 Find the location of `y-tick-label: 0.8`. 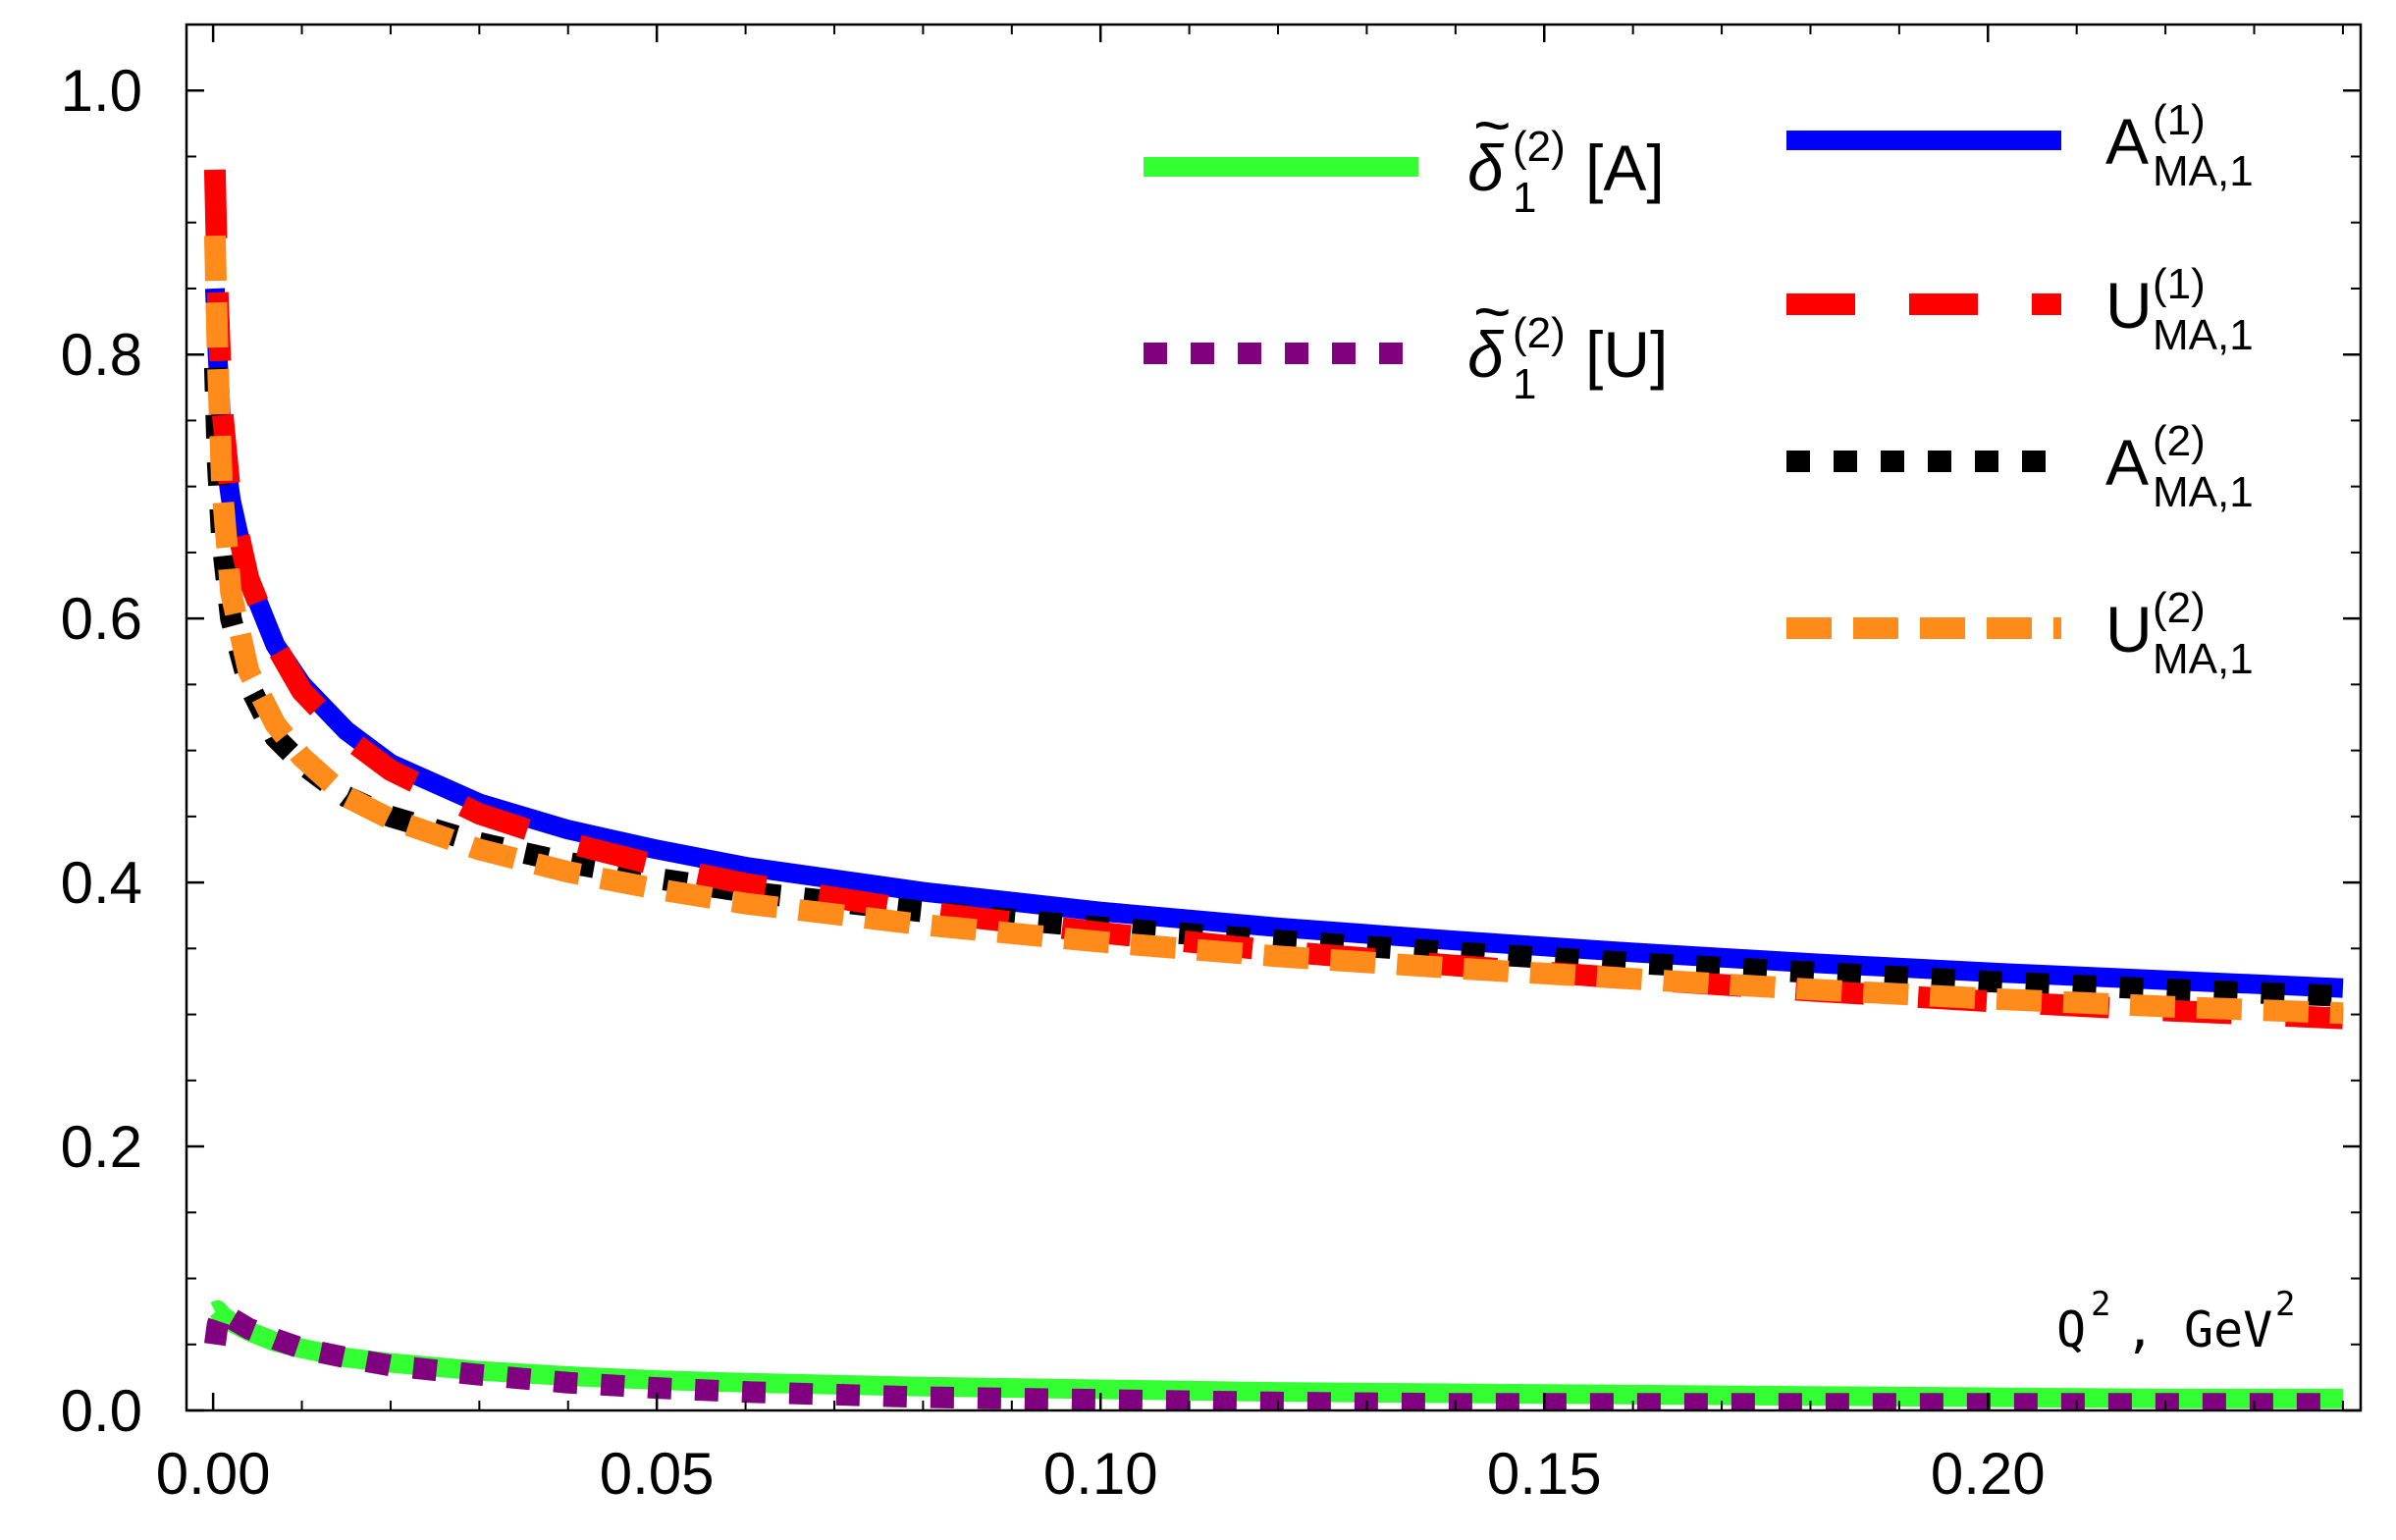

y-tick-label: 0.8 is located at coordinates (101, 355).